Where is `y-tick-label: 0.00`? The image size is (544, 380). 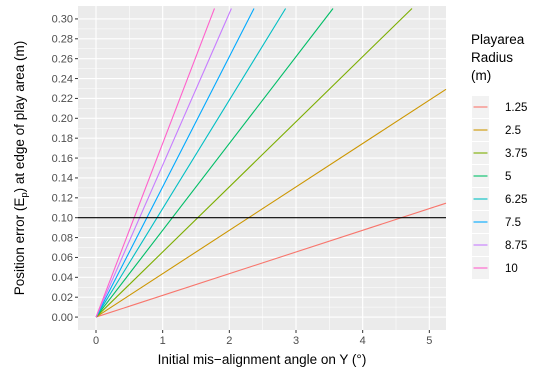 y-tick-label: 0.00 is located at coordinates (62, 318).